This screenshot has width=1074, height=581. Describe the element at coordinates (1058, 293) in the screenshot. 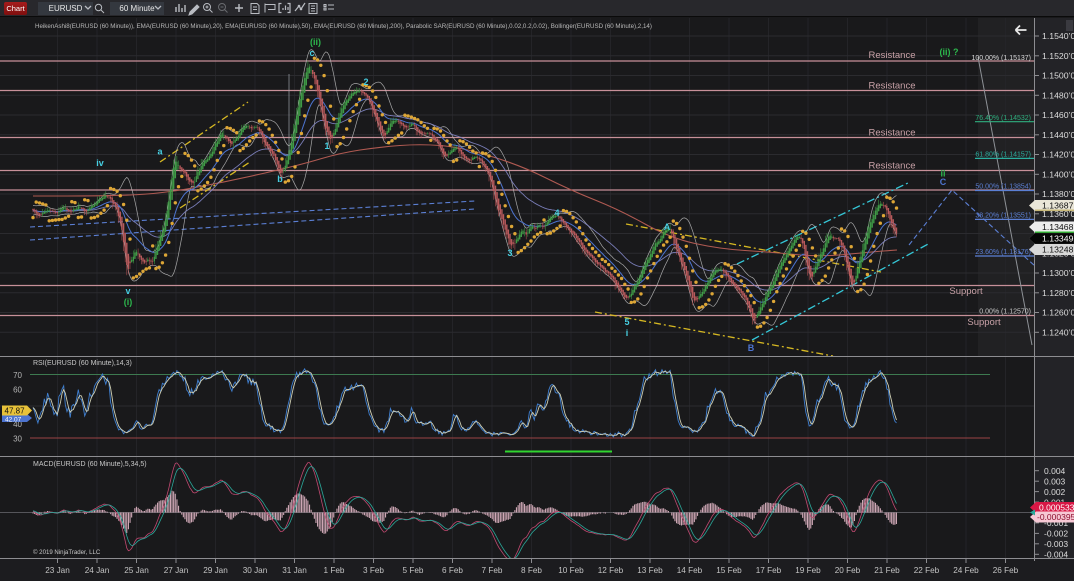

I see `svg-text: 1.1280’0` at that location.